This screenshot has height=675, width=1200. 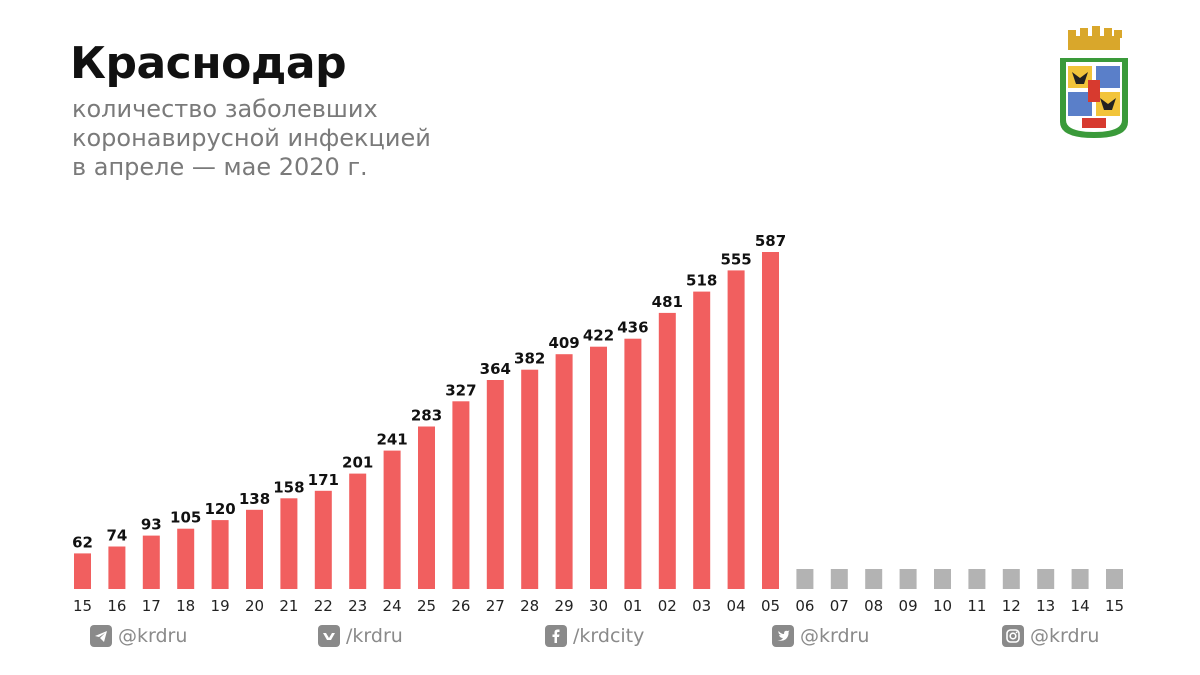 What do you see at coordinates (701, 606) in the screenshot?
I see `x-tick-label-18: 03` at bounding box center [701, 606].